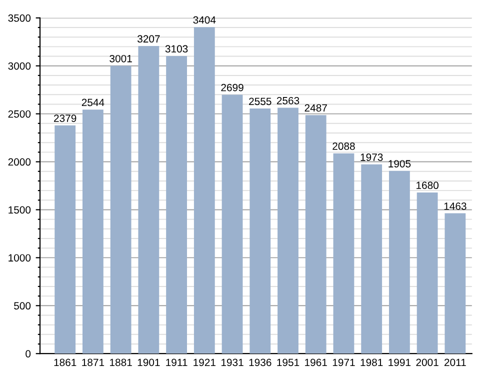 The width and height of the screenshot is (488, 373). Describe the element at coordinates (177, 362) in the screenshot. I see `x-tick-label: 1911` at that location.